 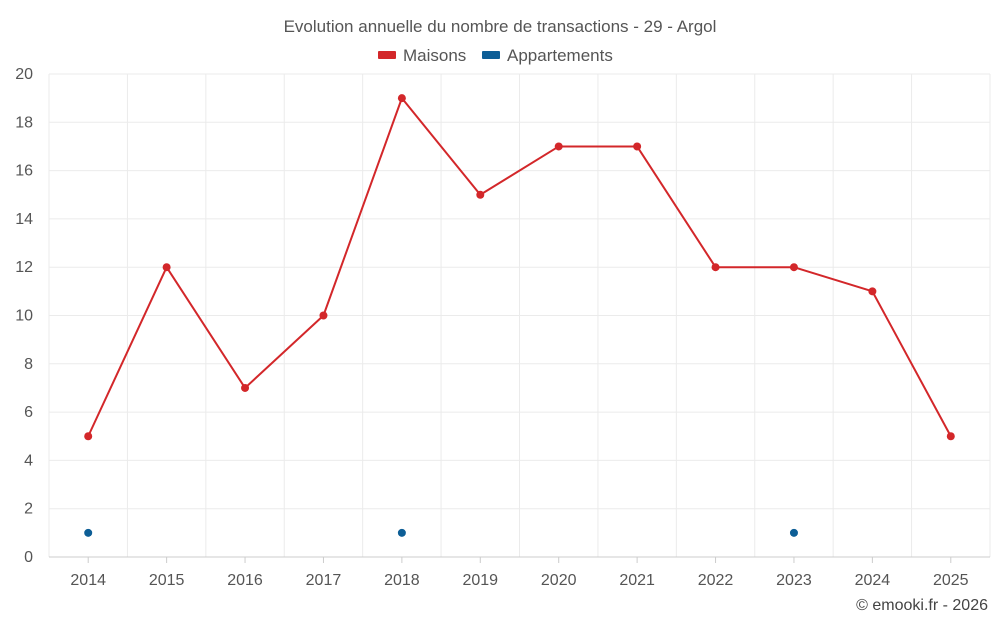 I want to click on x-tick-label: 2023, so click(x=794, y=580).